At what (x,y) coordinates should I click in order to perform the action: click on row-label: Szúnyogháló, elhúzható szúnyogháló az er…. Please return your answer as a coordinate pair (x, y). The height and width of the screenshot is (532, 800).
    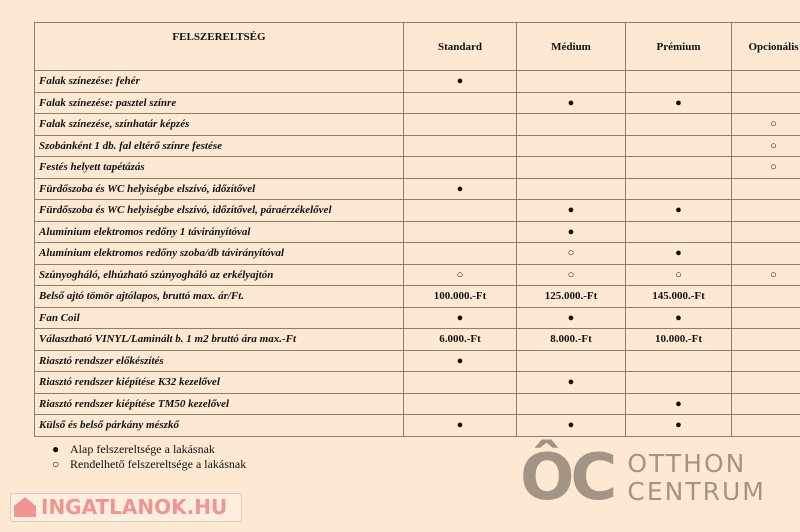
    Looking at the image, I should click on (219, 274).